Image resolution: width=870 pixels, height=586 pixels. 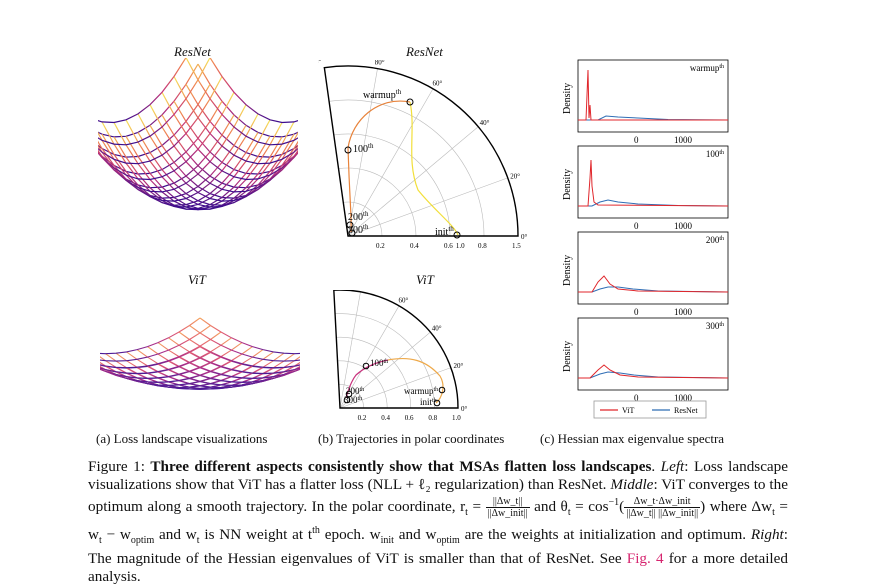 I want to click on angle-tick-label: 98°, so click(x=319, y=63).